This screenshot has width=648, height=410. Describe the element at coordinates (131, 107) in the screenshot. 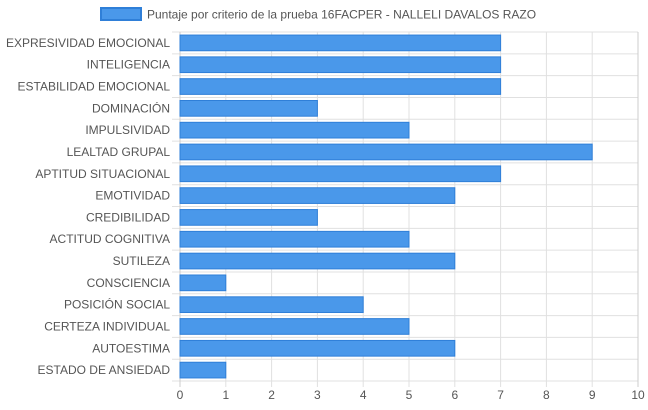

I see `category-label: DOMINACIÓN` at that location.